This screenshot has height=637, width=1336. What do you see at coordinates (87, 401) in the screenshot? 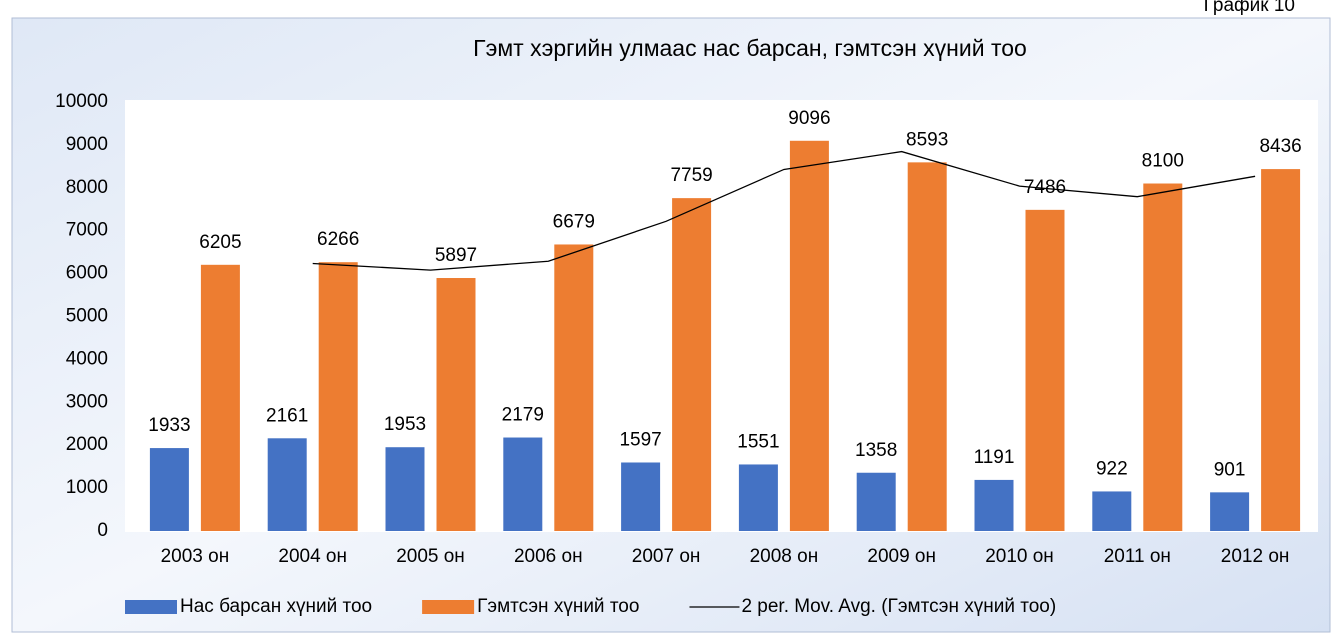
I see `y-tick-label: 3000` at bounding box center [87, 401].